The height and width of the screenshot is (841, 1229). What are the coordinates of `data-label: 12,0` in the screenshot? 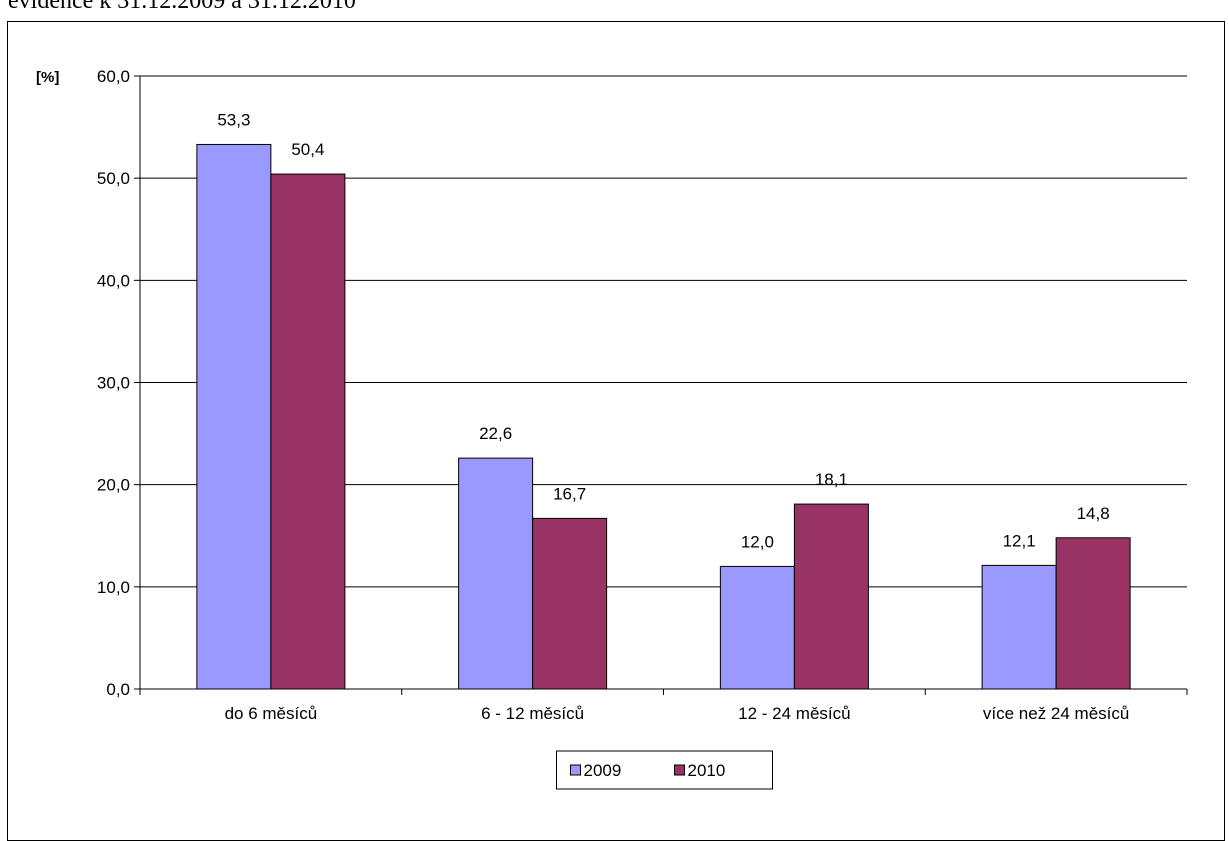 It's located at (757, 541).